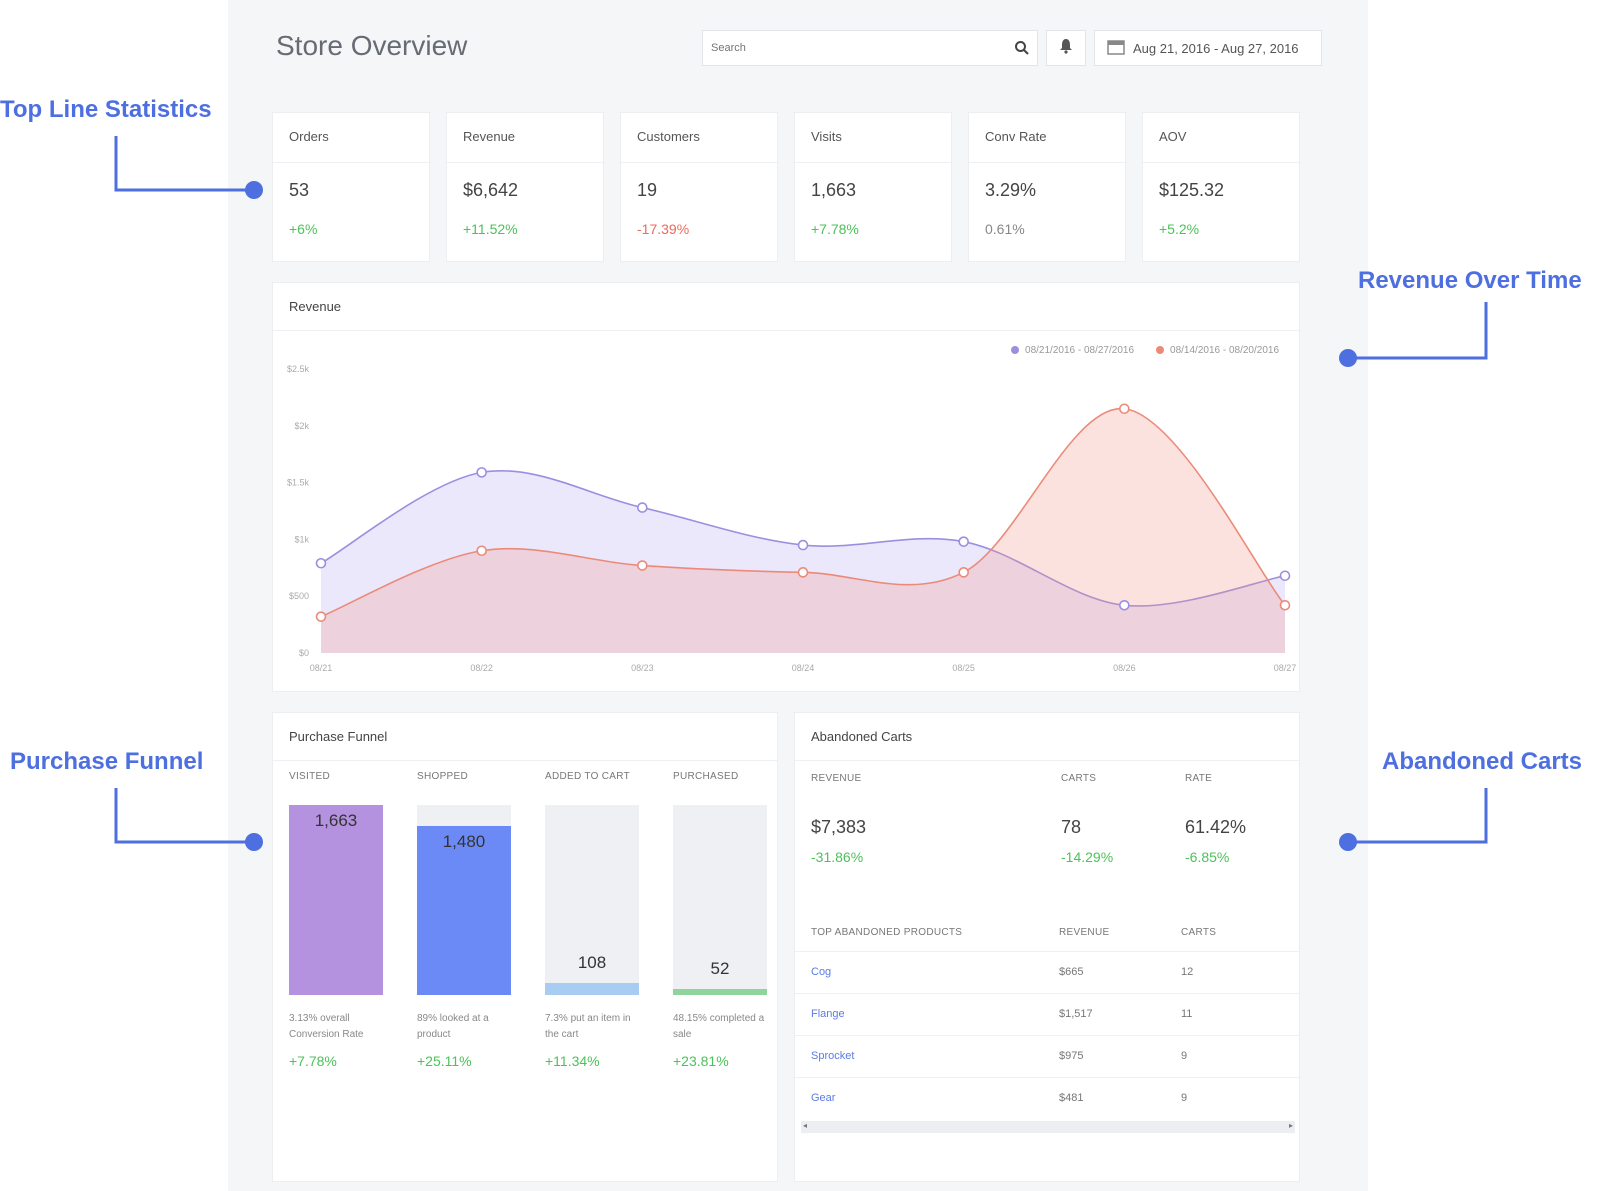 The width and height of the screenshot is (1600, 1191). Describe the element at coordinates (1290, 1125) in the screenshot. I see `scroll-right-icon: ▸` at that location.